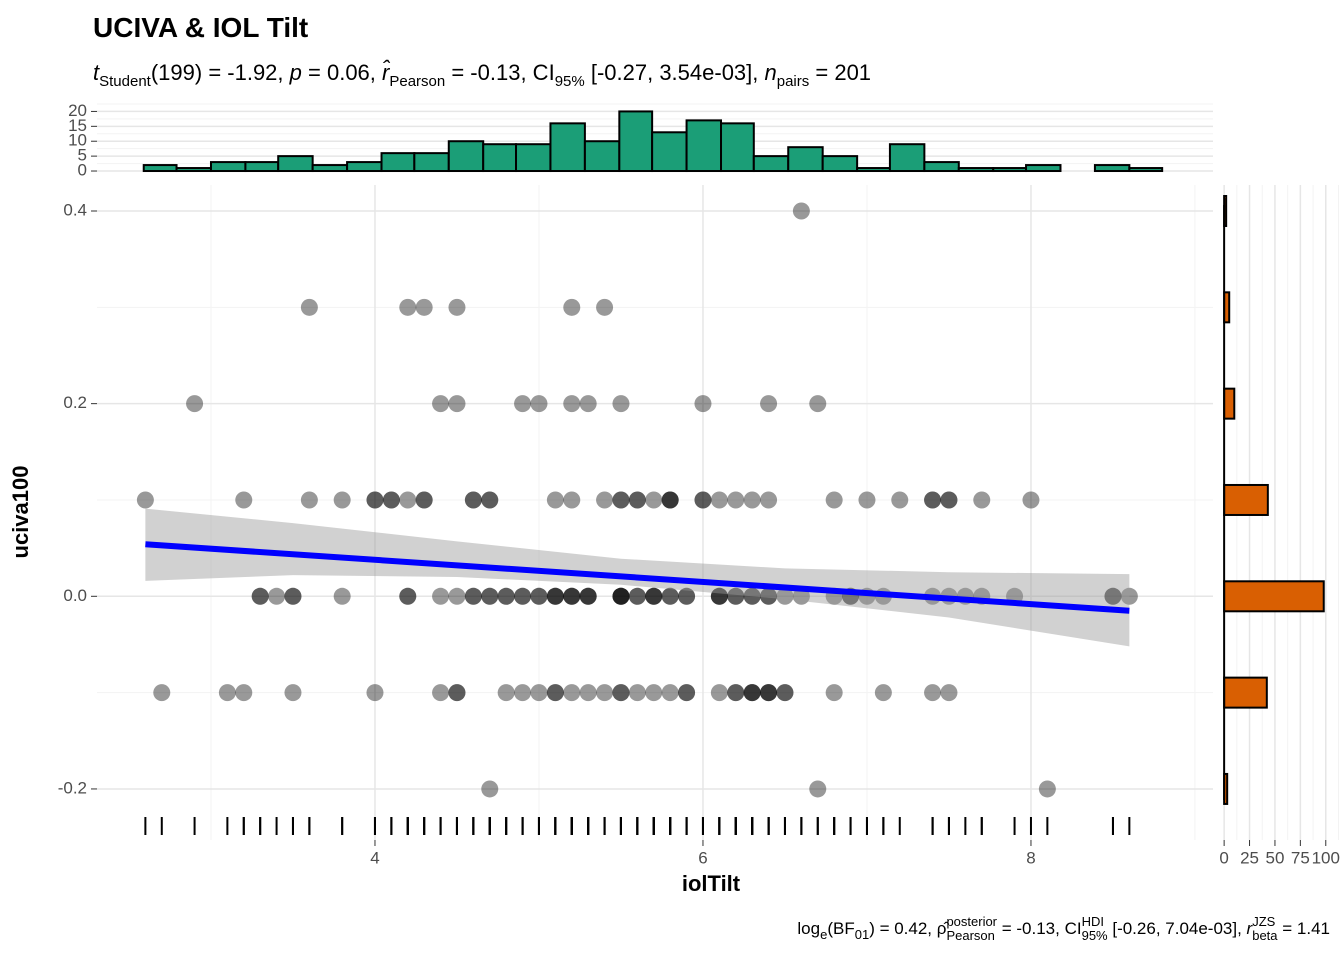 Image resolution: width=1344 pixels, height=960 pixels. What do you see at coordinates (970, 935) in the screenshot?
I see `caption-part: Pearson` at bounding box center [970, 935].